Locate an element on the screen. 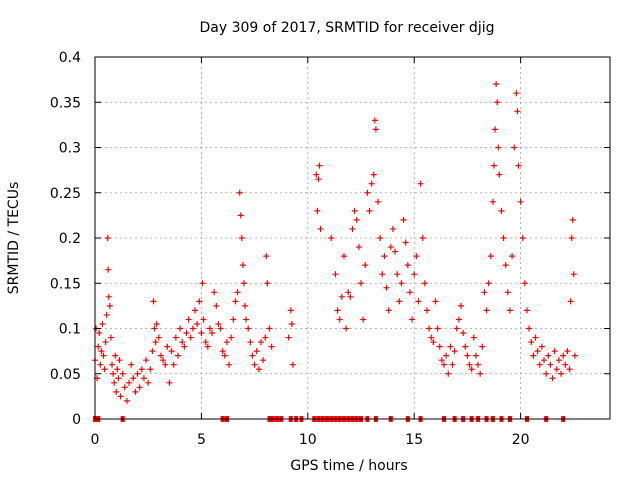 The width and height of the screenshot is (640, 480). y-tick-label: 0.1 is located at coordinates (70, 330).